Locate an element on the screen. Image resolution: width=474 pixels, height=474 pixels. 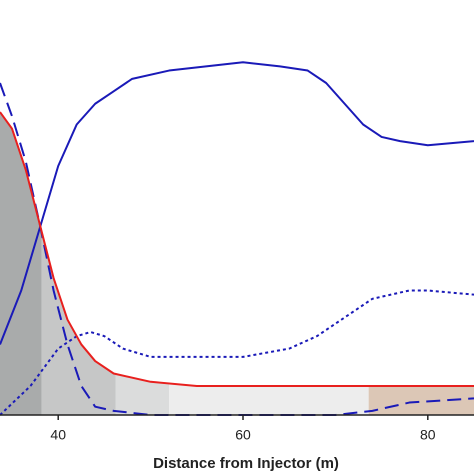
x-tick-label: 80 is located at coordinates (428, 435).